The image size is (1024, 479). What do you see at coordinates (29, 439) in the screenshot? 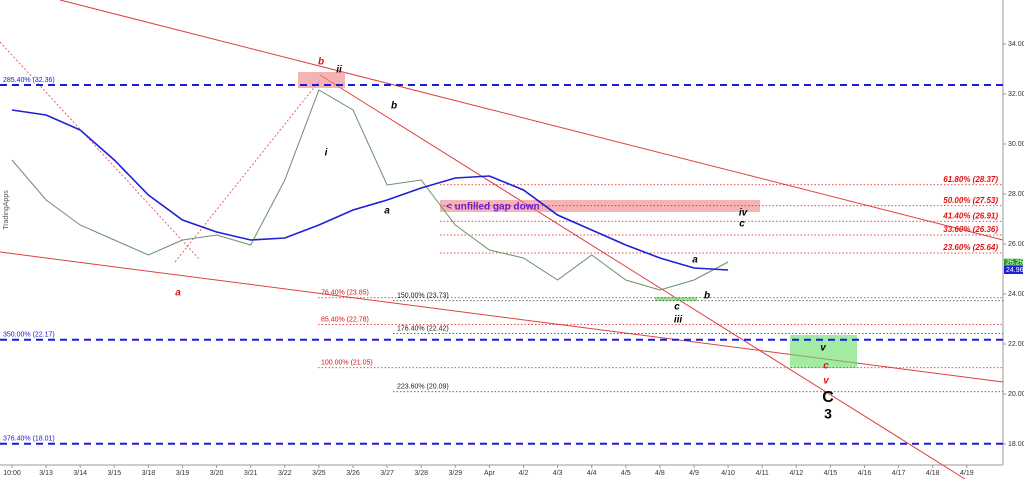
I see `level-label: 376.40% (18.01)` at bounding box center [29, 439].